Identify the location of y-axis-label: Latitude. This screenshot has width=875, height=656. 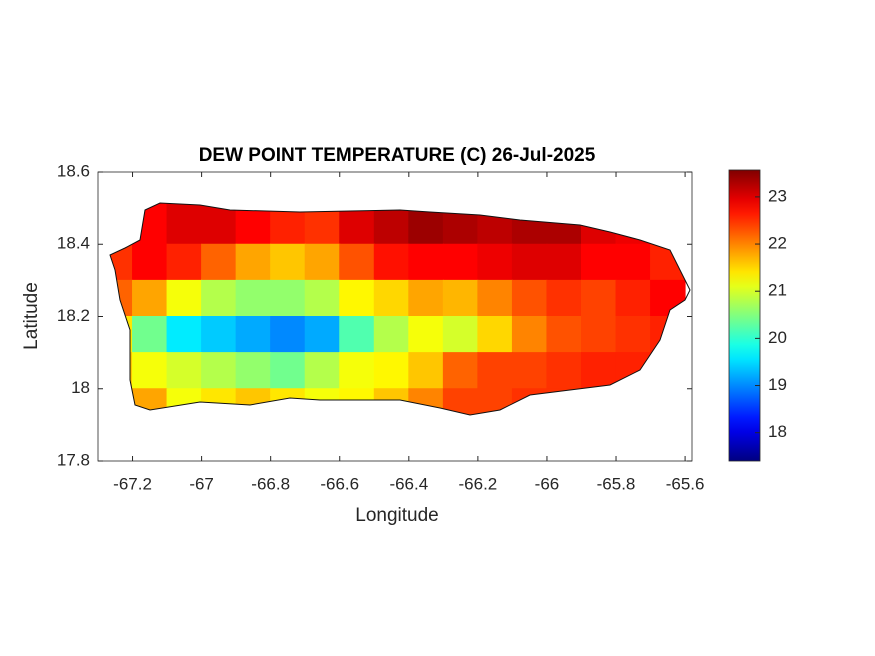
(31, 316).